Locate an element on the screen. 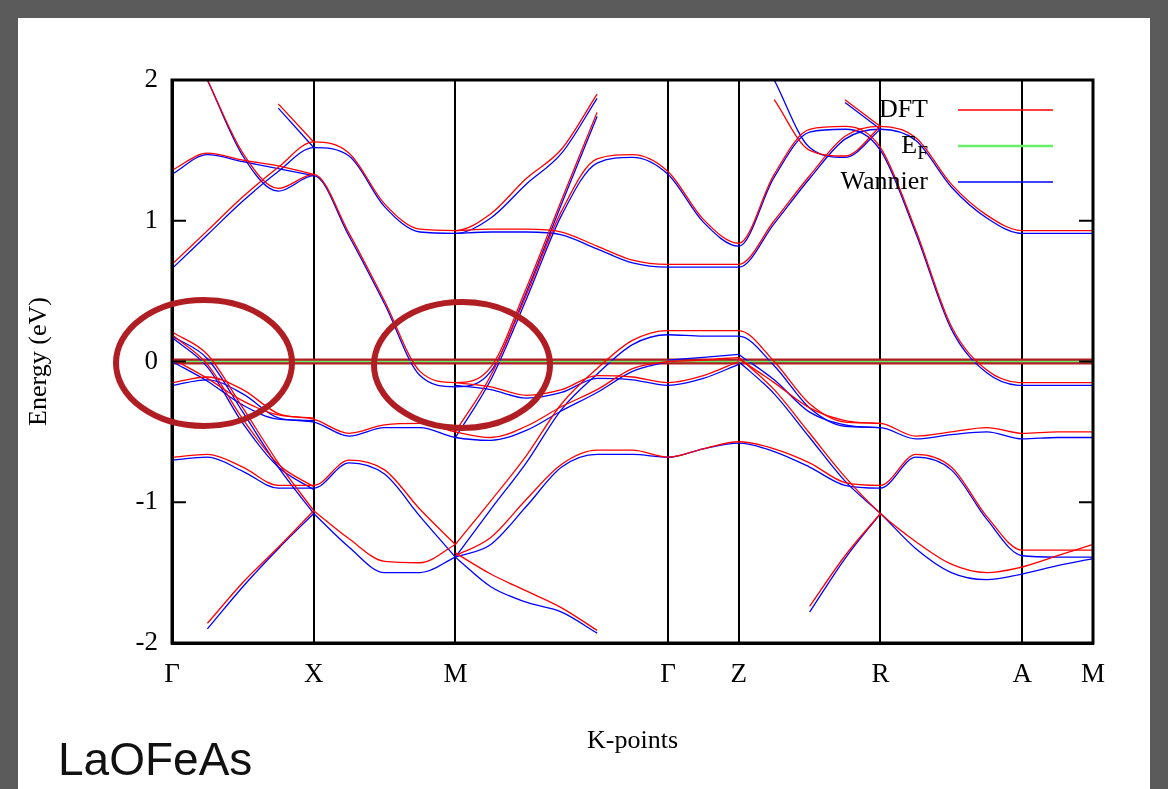  y-tick-label: -2 is located at coordinates (146, 641).